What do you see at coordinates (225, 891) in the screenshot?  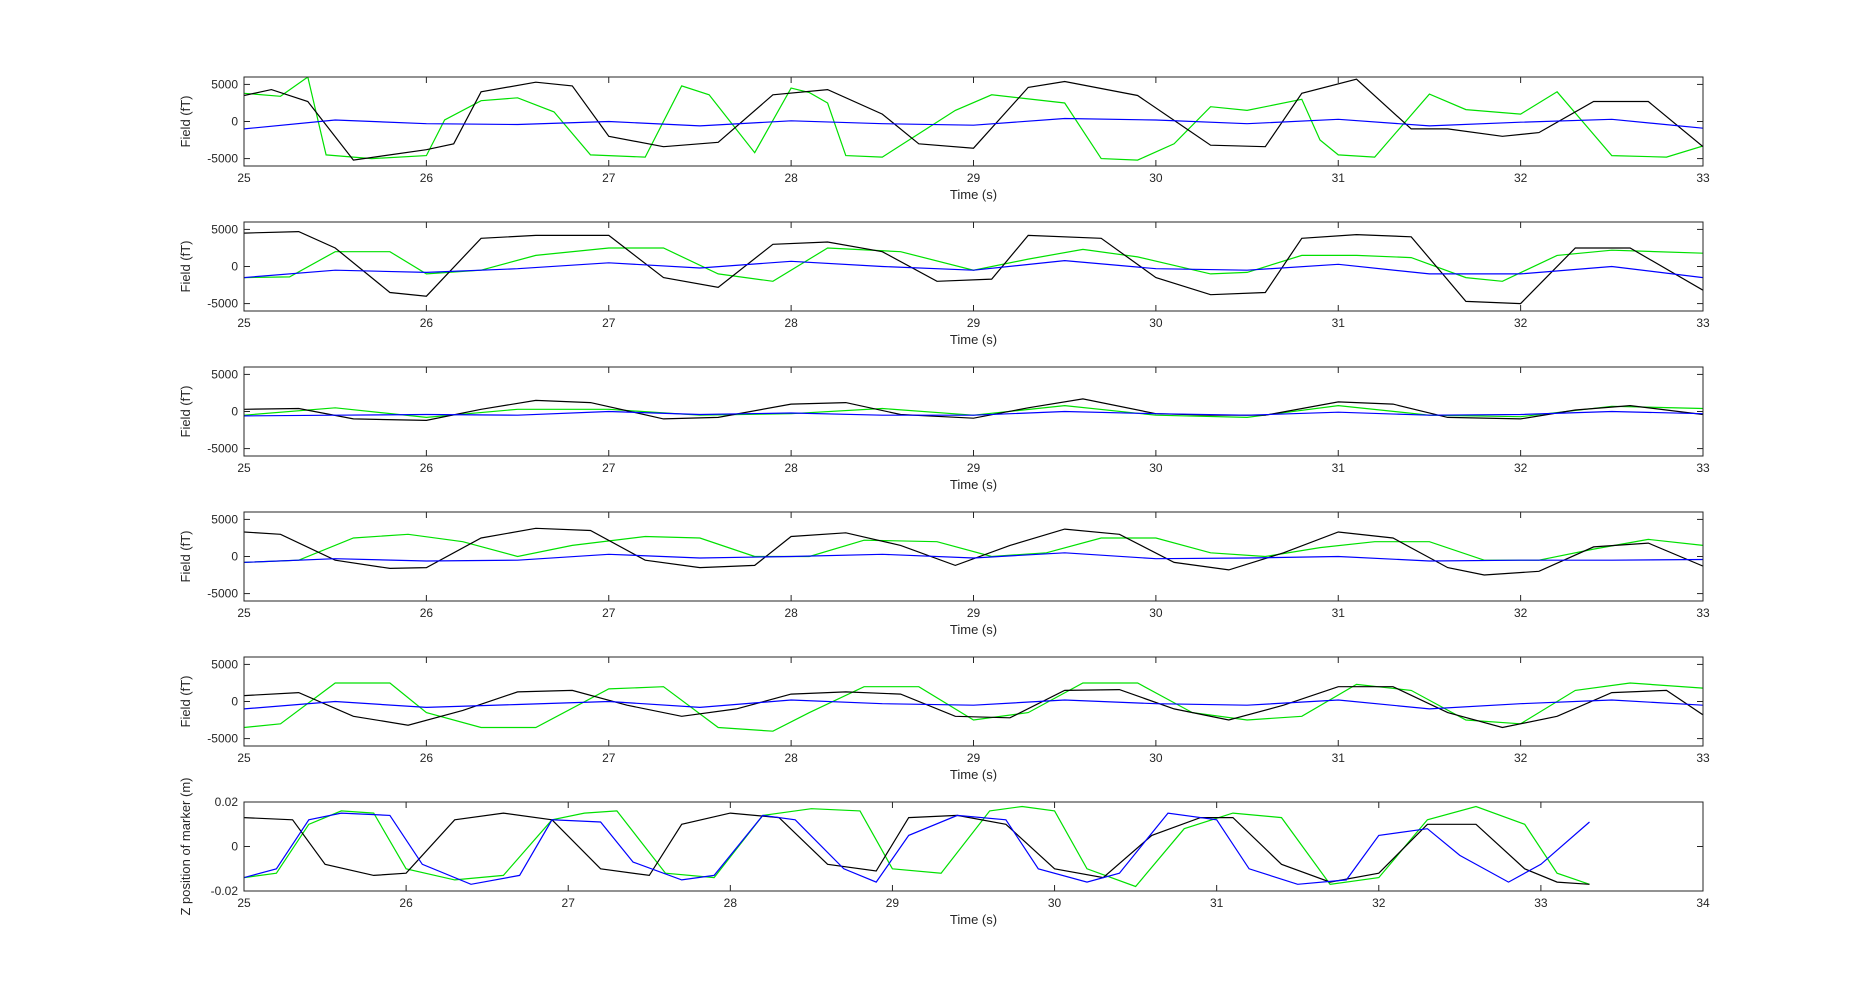 I see `y-tick-label: -0.02` at bounding box center [225, 891].